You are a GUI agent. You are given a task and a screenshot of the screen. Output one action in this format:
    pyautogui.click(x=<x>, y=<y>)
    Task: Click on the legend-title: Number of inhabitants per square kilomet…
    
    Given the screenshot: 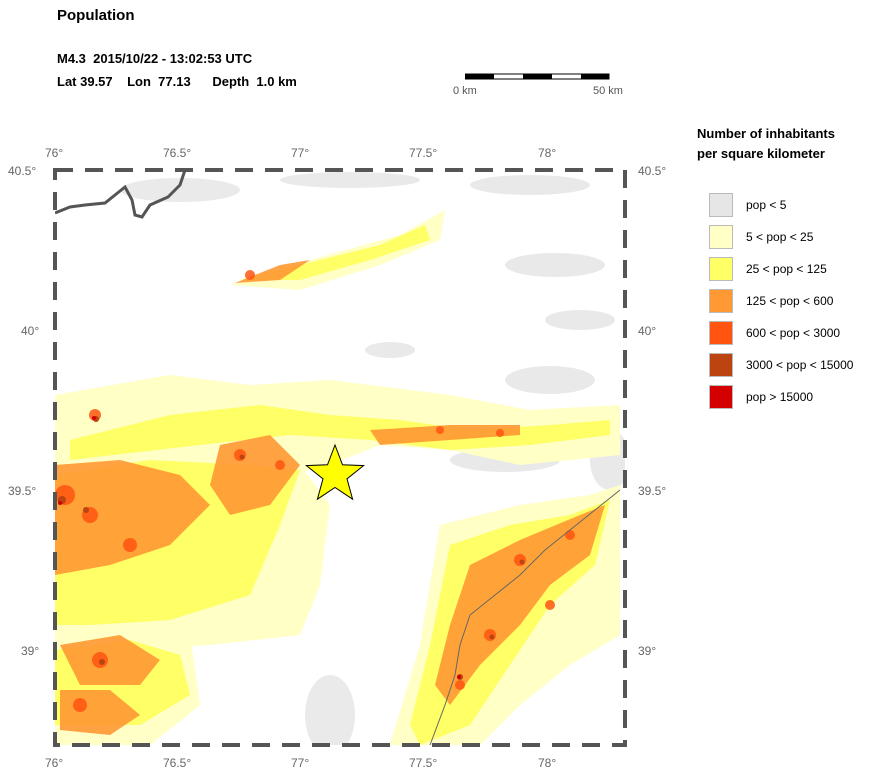 What is the action you would take?
    pyautogui.click(x=766, y=144)
    